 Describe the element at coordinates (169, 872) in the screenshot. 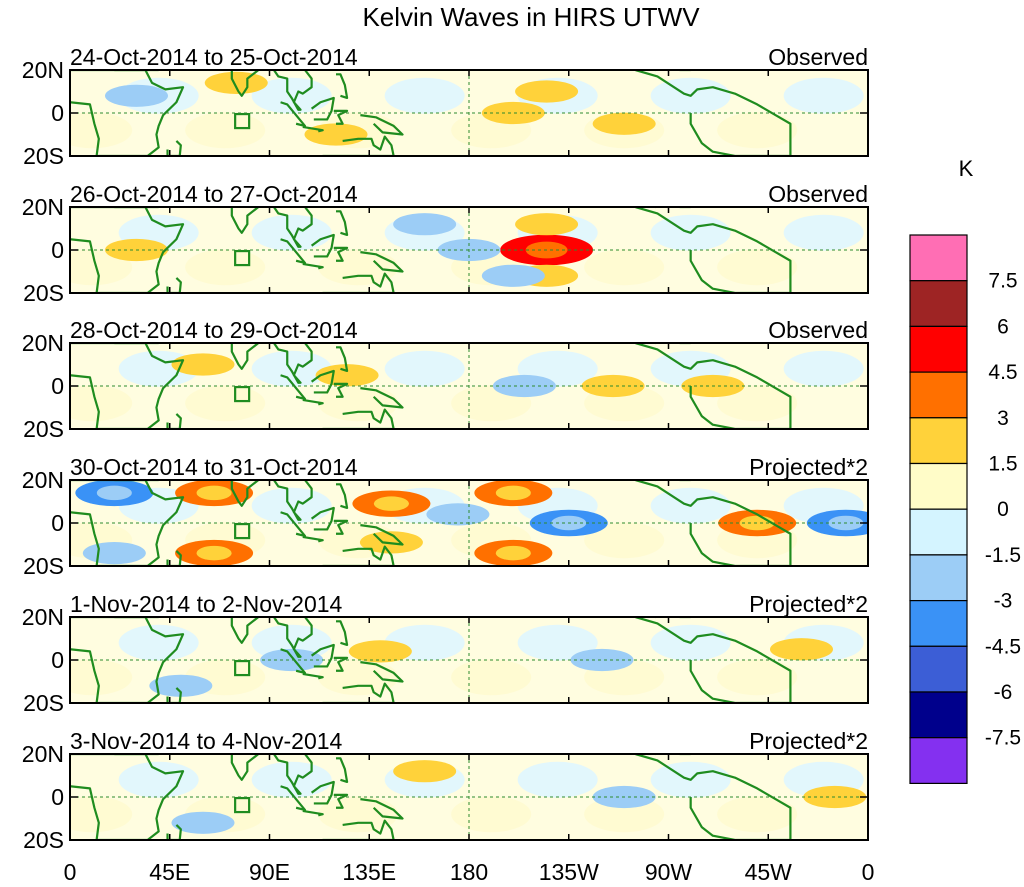

I see `lon-tick-label: 45E` at that location.